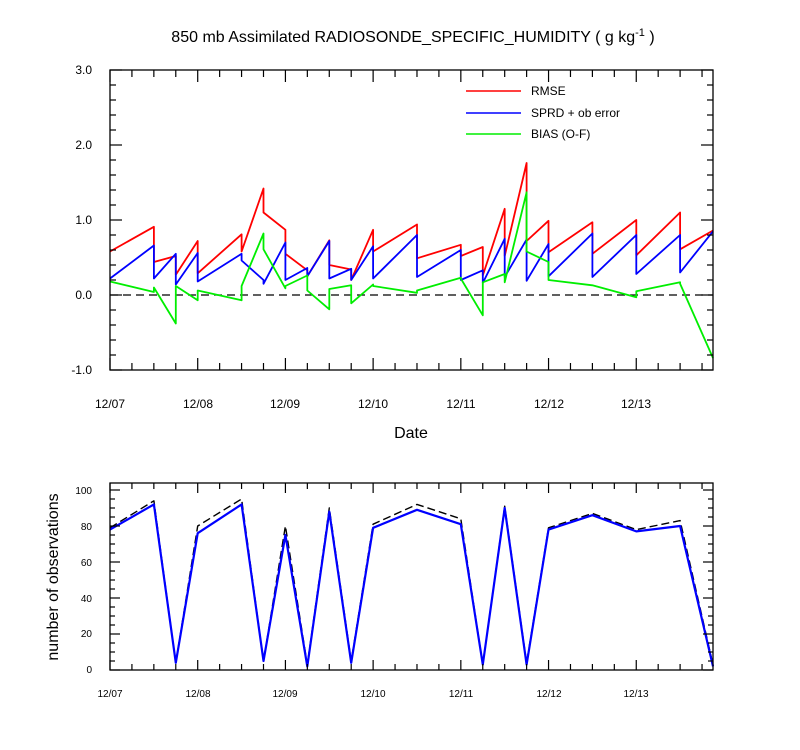 The height and width of the screenshot is (750, 800). Describe the element at coordinates (548, 91) in the screenshot. I see `legend-label-rmse: RMSE` at that location.